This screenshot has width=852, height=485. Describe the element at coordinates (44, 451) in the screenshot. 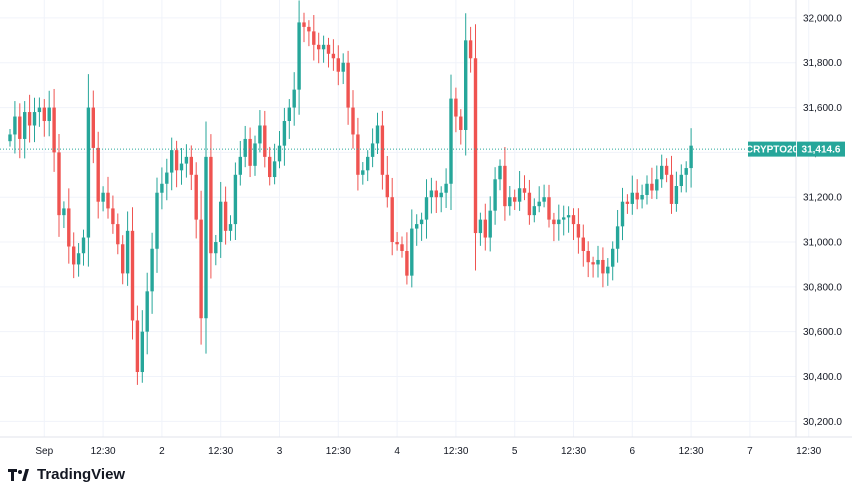

I see `time-tick-label: Sep` at that location.